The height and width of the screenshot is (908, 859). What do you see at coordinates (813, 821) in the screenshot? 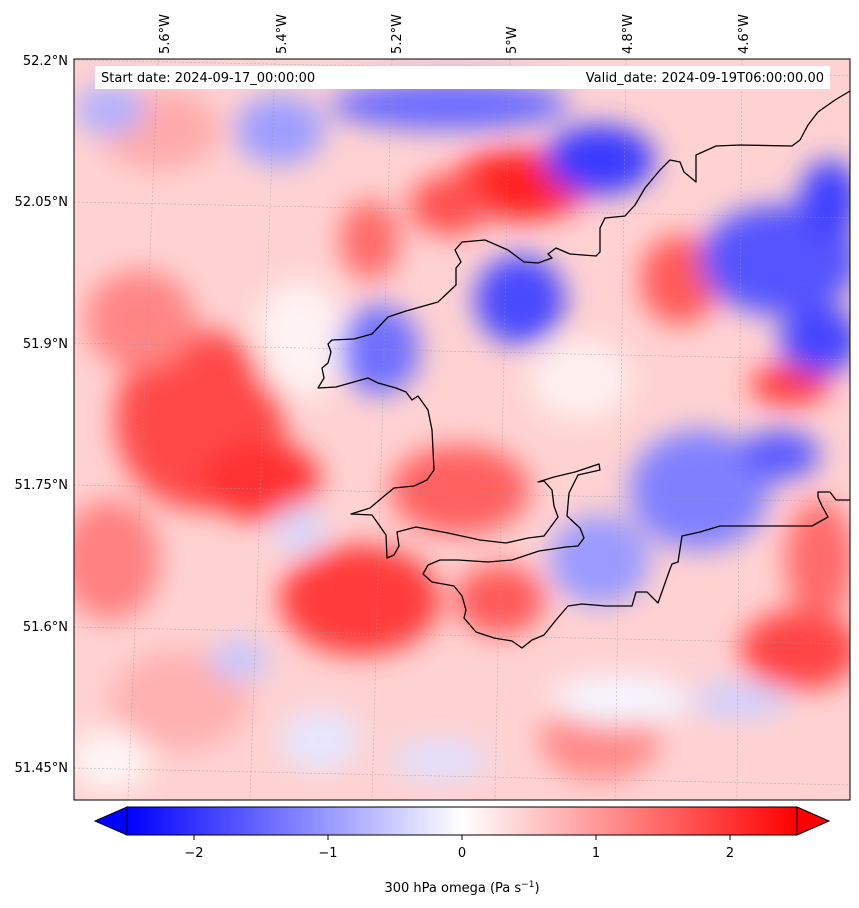
I see `colorbar-max-extend` at bounding box center [813, 821].